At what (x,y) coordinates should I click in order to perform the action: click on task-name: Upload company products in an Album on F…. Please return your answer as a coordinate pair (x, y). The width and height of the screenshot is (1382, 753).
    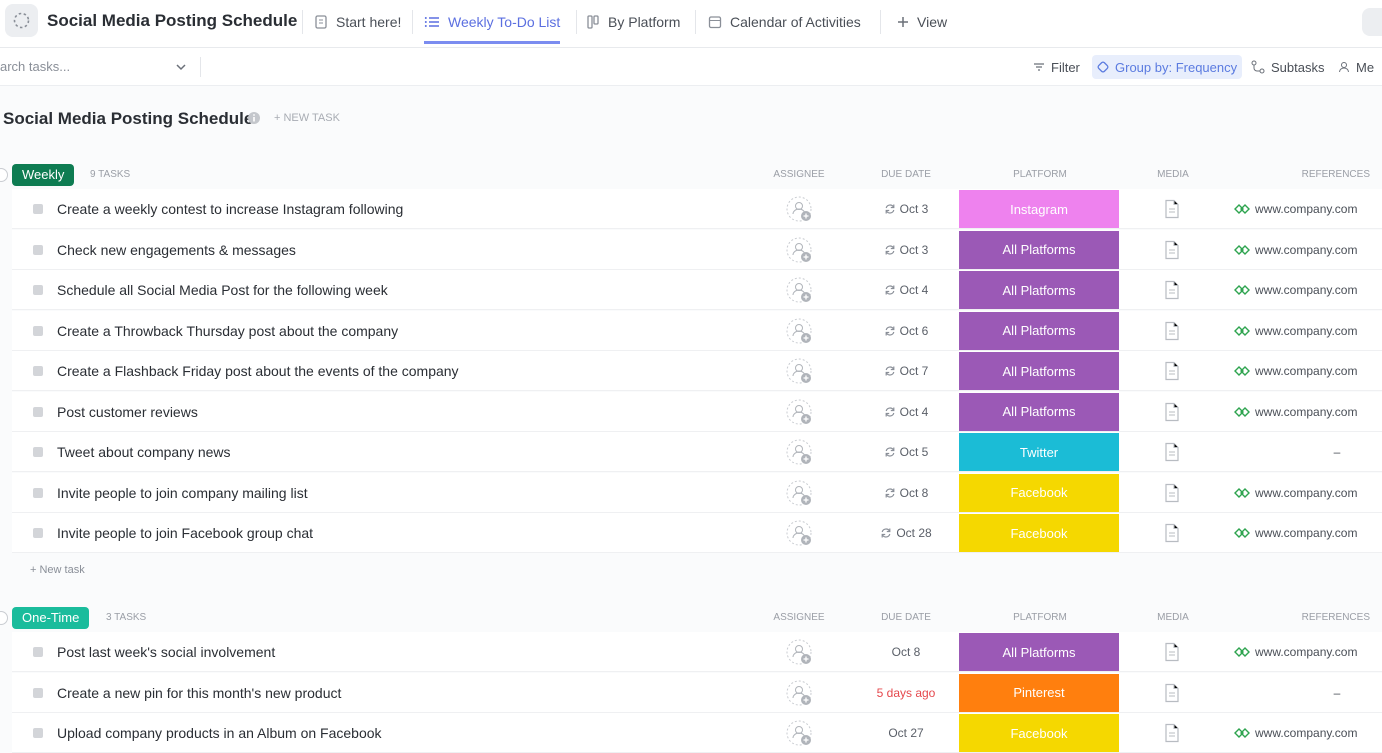
    Looking at the image, I should click on (219, 733).